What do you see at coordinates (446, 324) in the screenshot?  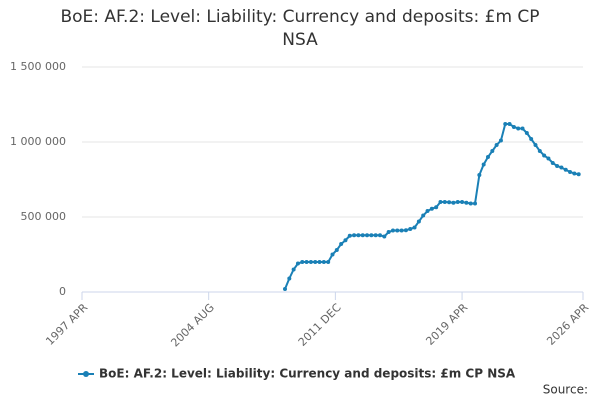 I see `x-tick-label: 2019 APR` at bounding box center [446, 324].